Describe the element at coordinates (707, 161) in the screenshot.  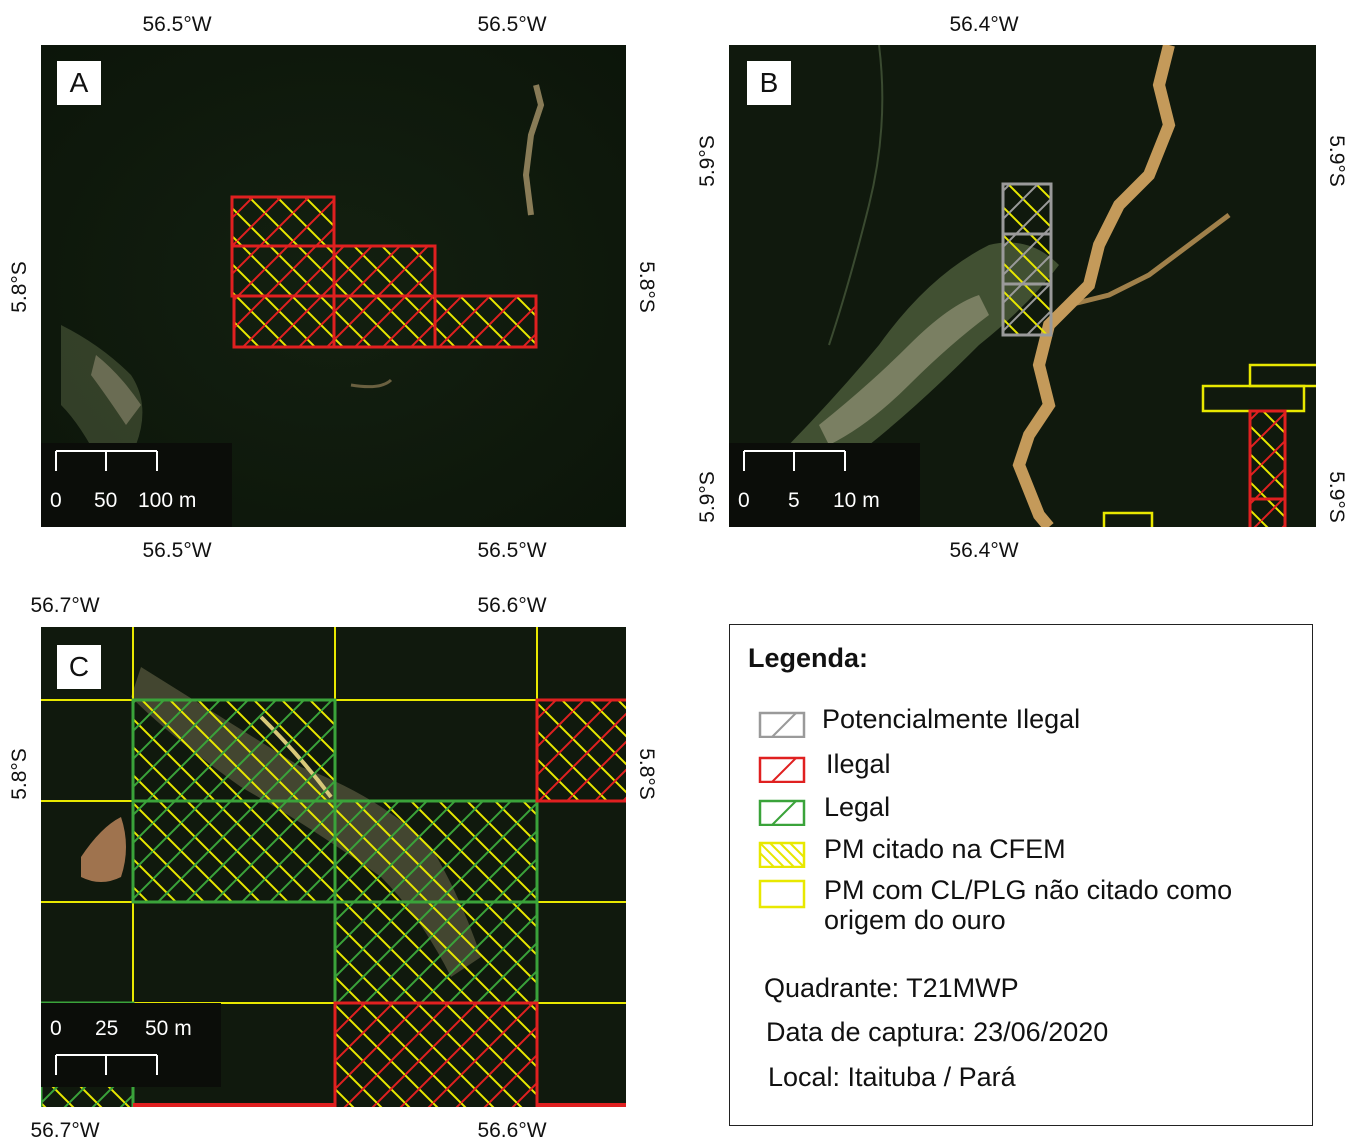
I see `panel-b-left-lat-1: 5.9°S` at that location.